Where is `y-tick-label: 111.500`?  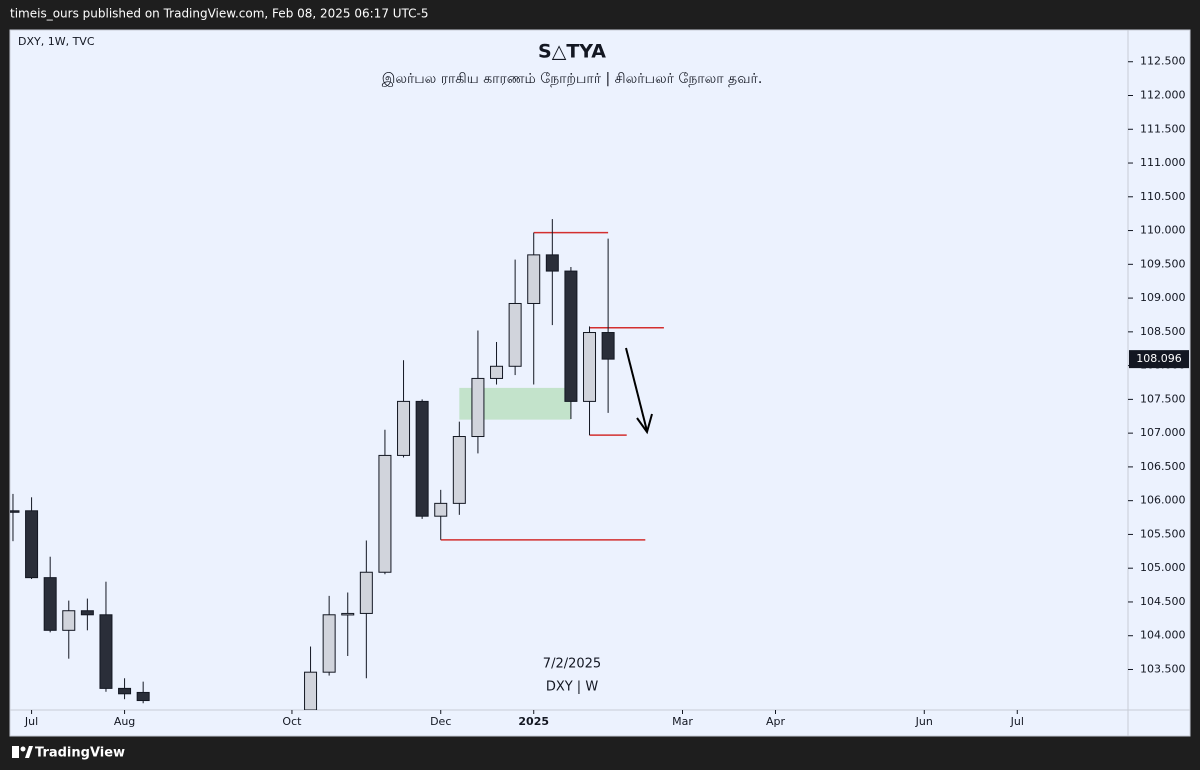
y-tick-label: 111.500 is located at coordinates (1163, 128).